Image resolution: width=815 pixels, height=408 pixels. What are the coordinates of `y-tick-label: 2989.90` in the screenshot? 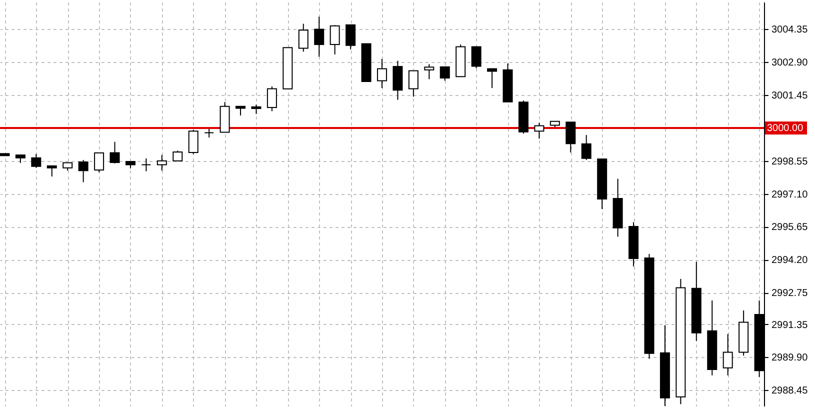 It's located at (790, 358).